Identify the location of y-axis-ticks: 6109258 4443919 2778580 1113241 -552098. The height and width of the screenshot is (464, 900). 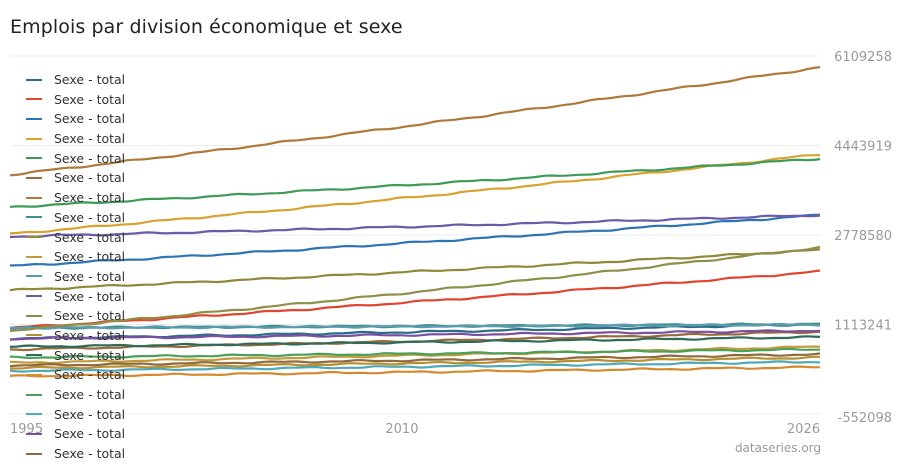
(863, 238).